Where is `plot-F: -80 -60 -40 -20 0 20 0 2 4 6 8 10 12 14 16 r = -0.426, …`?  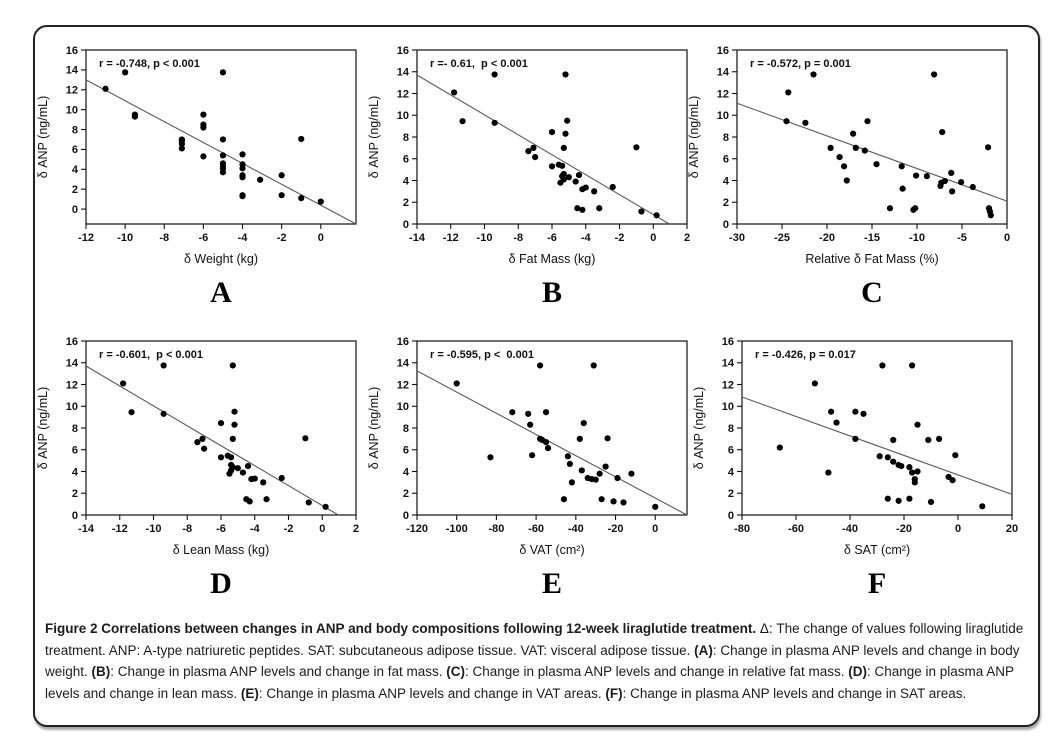
plot-F: -80 -60 -40 -20 0 20 0 2 4 6 8 10 12 14 16 r = -0.426, … is located at coordinates (855, 446).